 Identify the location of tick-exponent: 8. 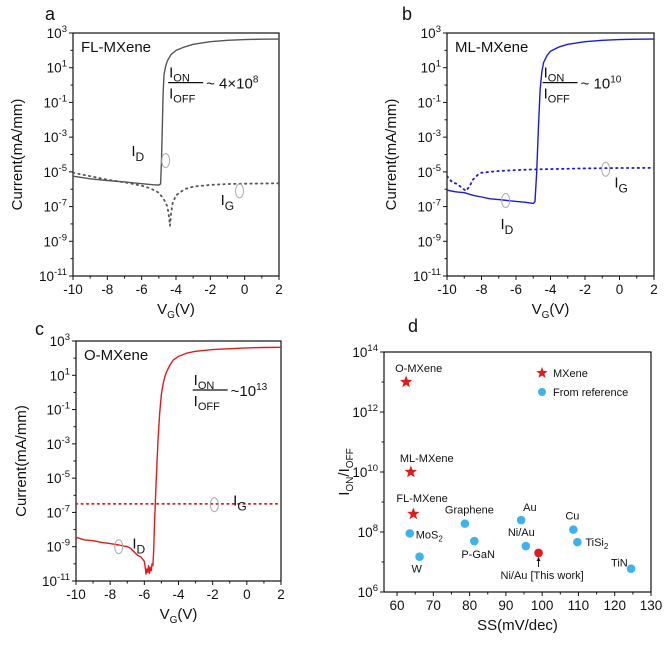
(375, 528).